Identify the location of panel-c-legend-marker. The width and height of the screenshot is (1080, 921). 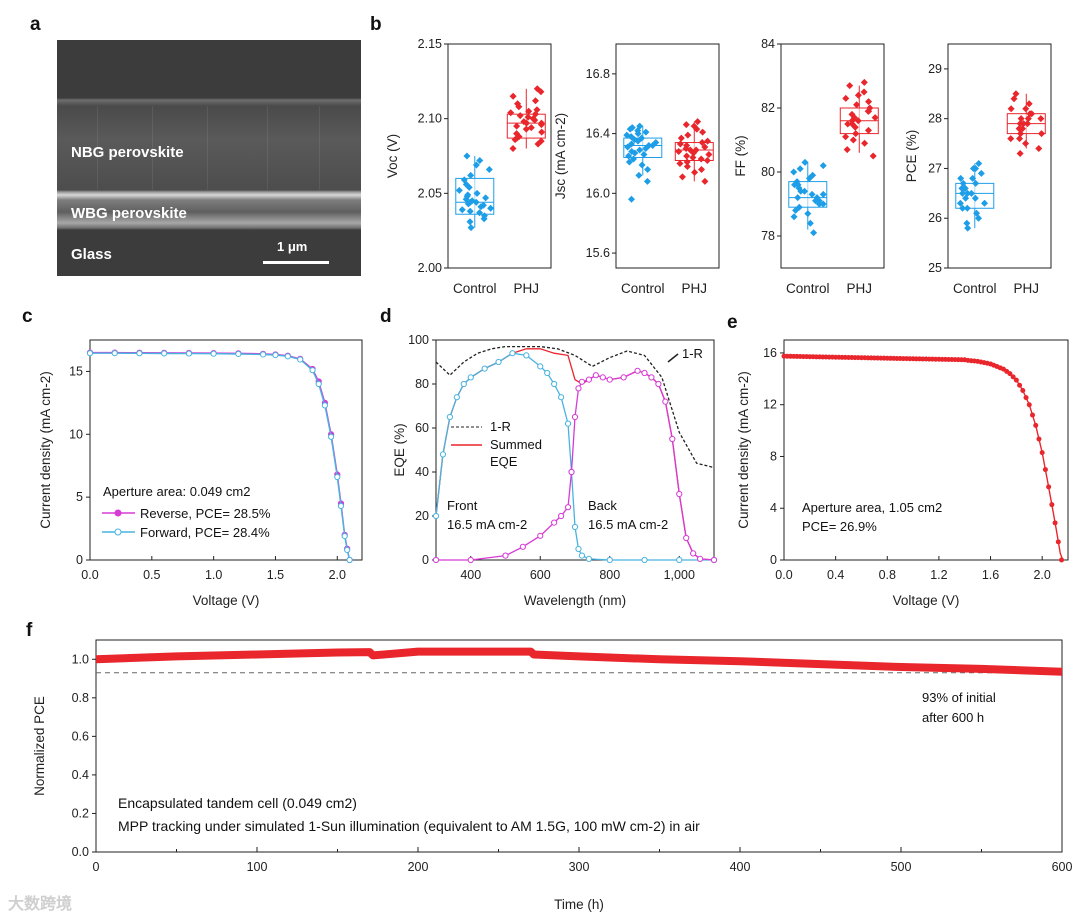
(118, 532).